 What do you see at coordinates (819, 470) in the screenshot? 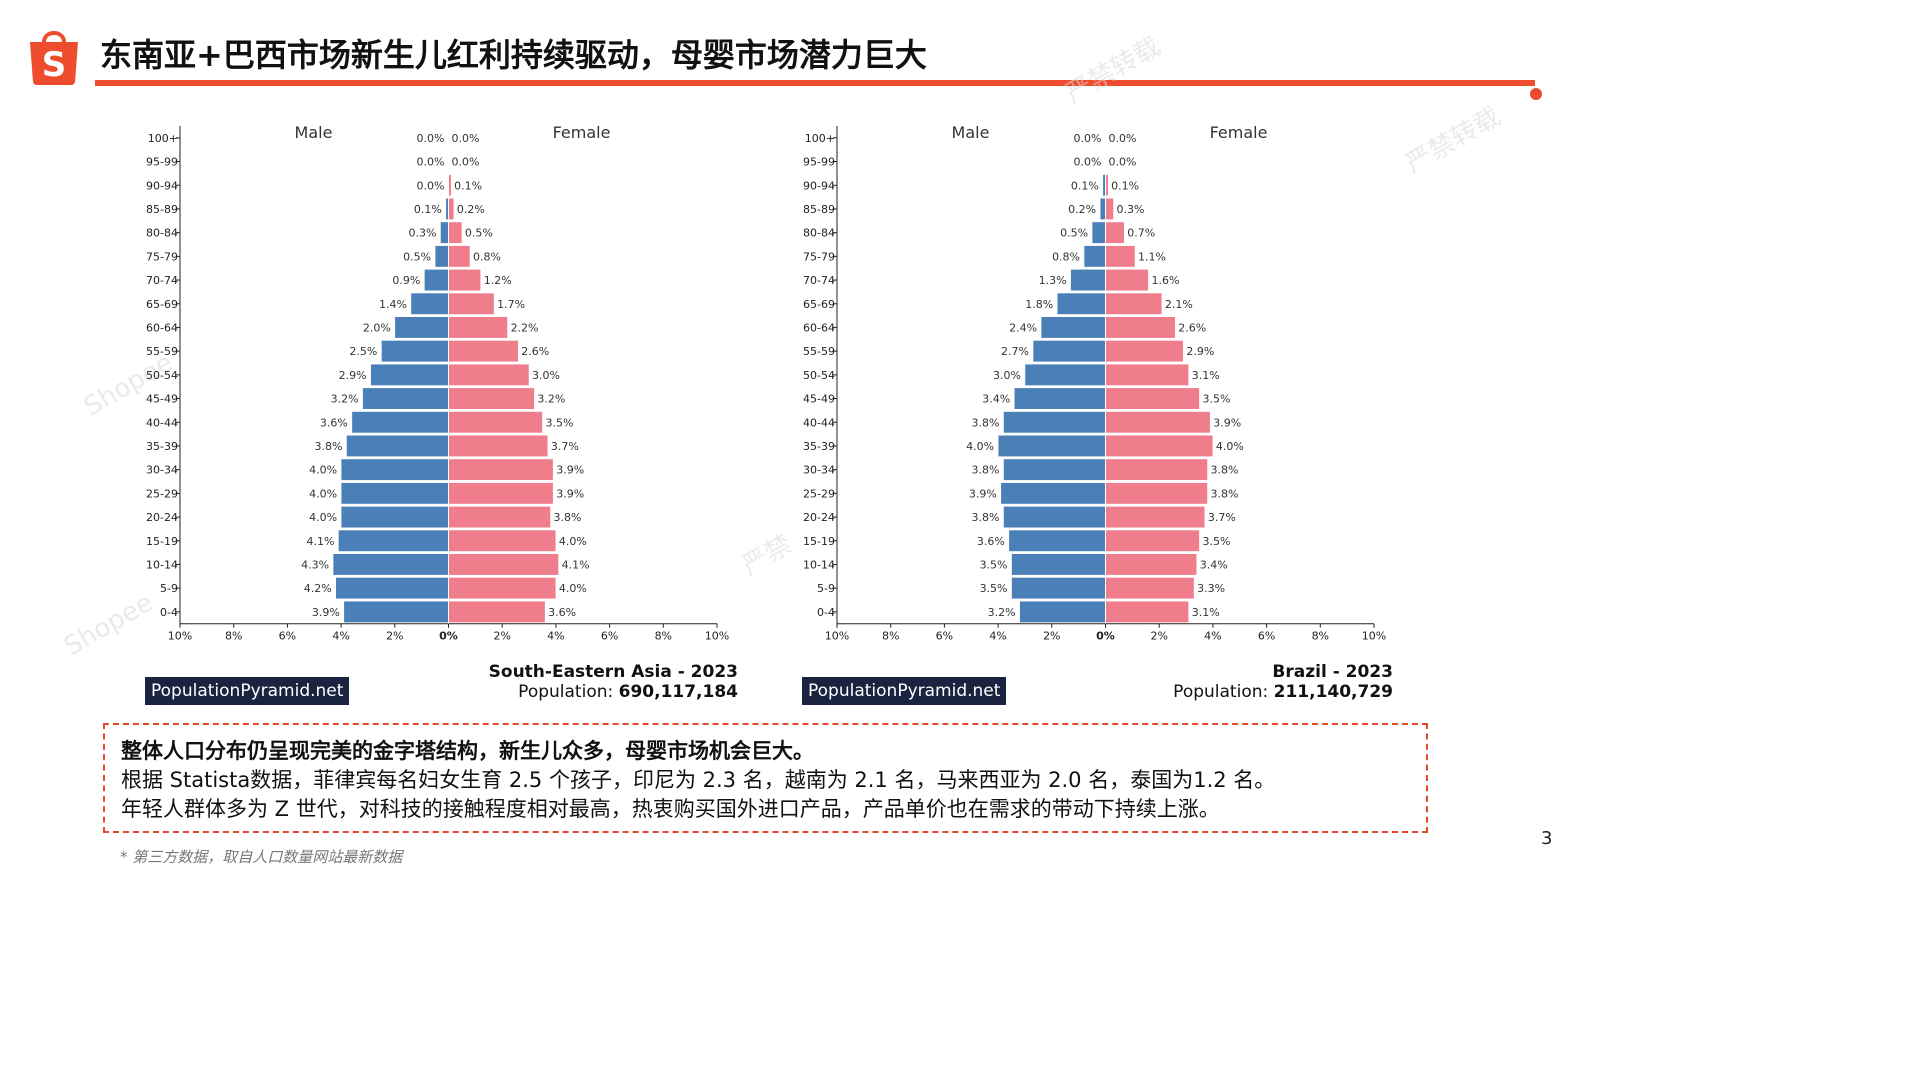
I see `age-group-label: 30-34` at bounding box center [819, 470].